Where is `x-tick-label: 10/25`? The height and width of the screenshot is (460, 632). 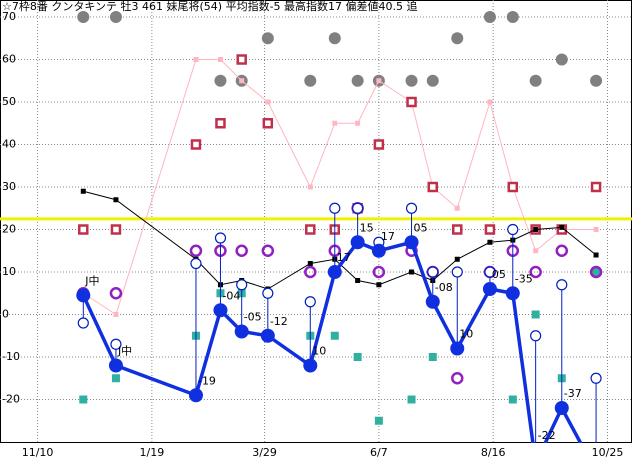
x-tick-label: 10/25 is located at coordinates (608, 452).